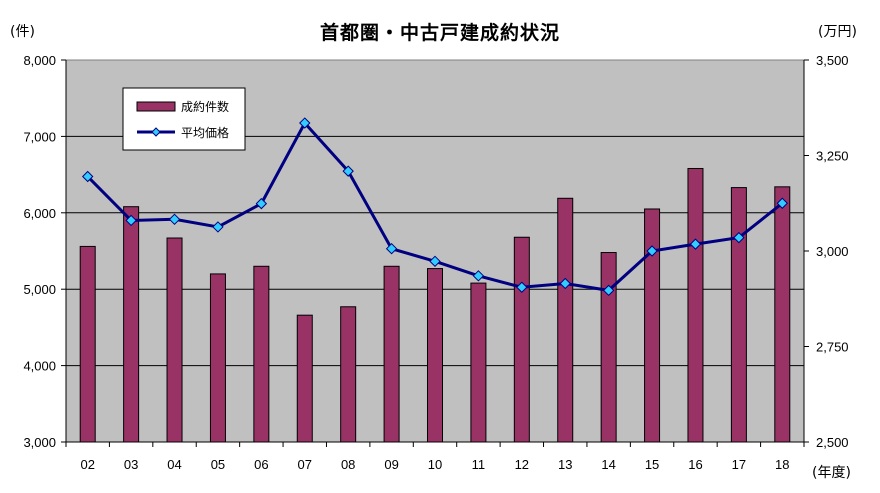 This screenshot has height=493, width=880. I want to click on x-tick-label: 16, so click(695, 464).